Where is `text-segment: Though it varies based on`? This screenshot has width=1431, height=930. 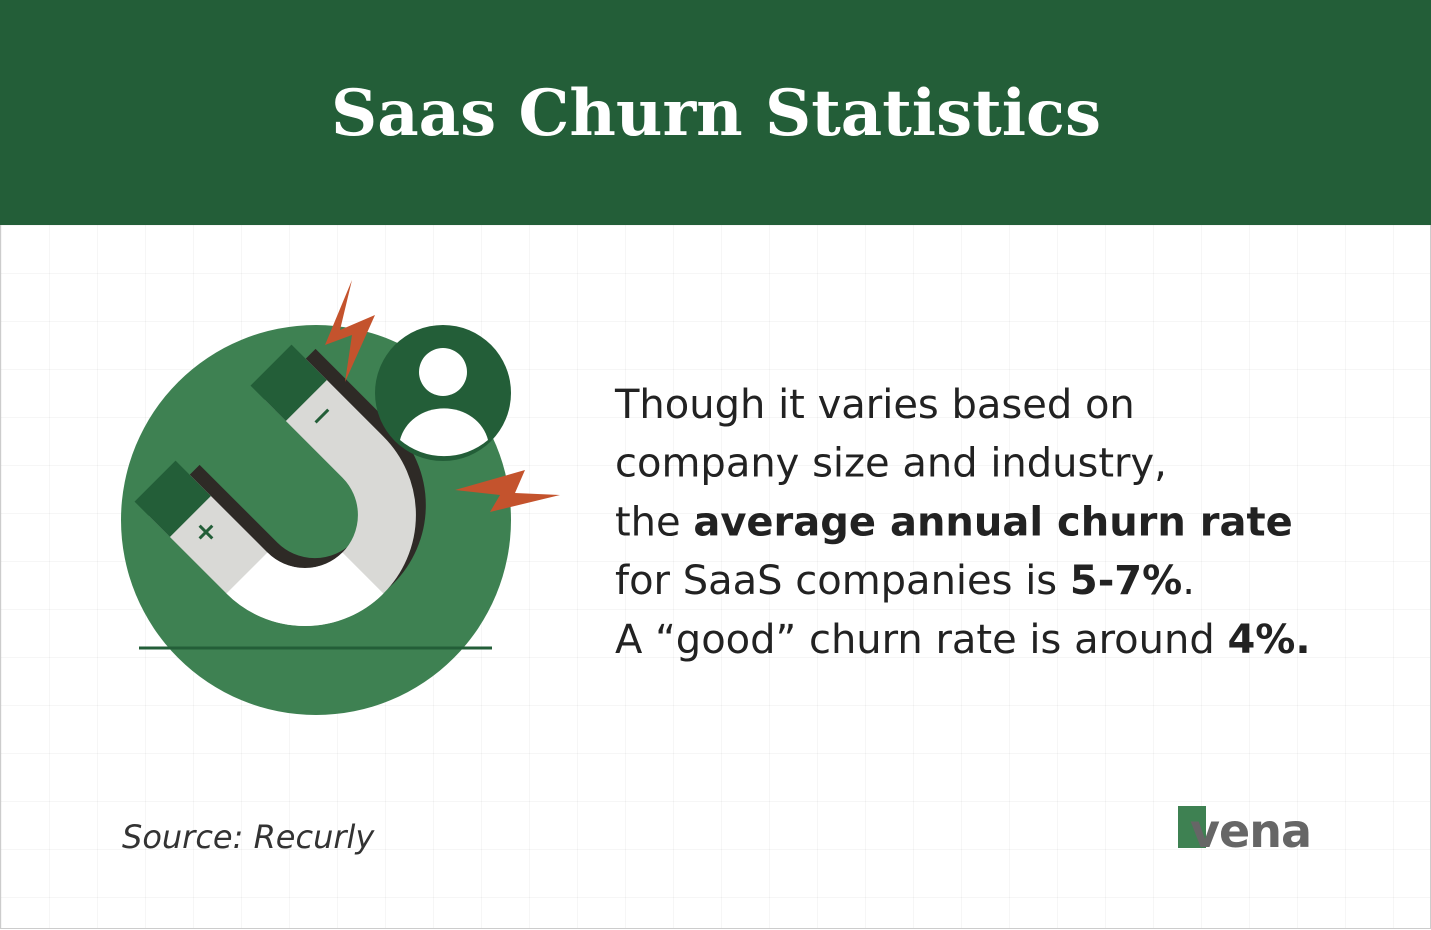
text-segment: Though it varies based on is located at coordinates (874, 405).